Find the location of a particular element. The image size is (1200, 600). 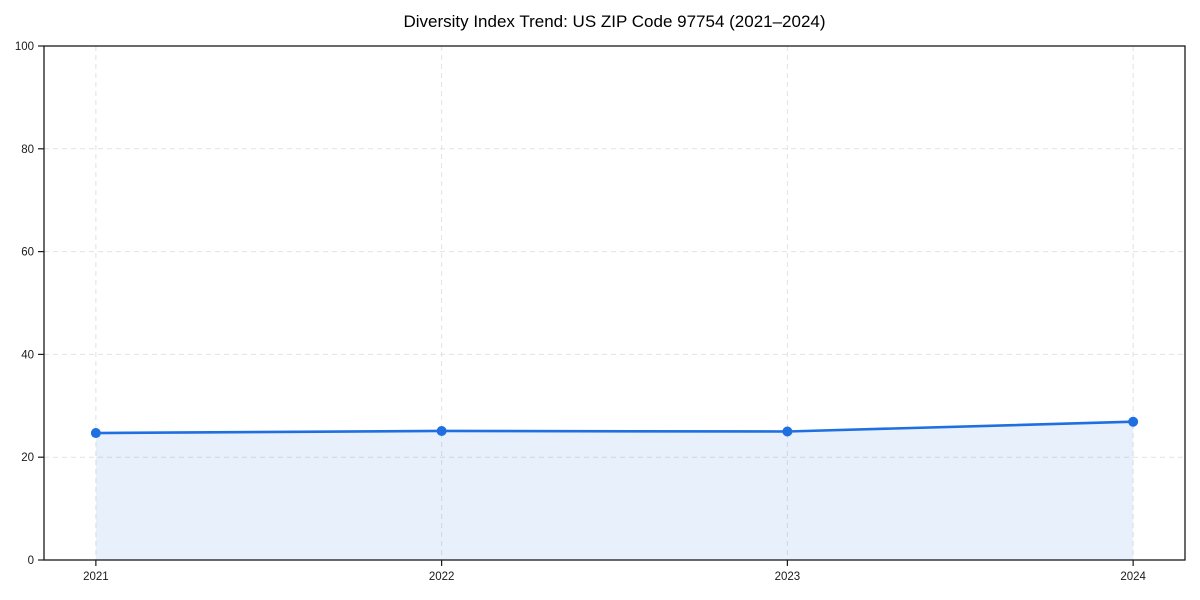

y-tick-label: 60 is located at coordinates (27, 253).